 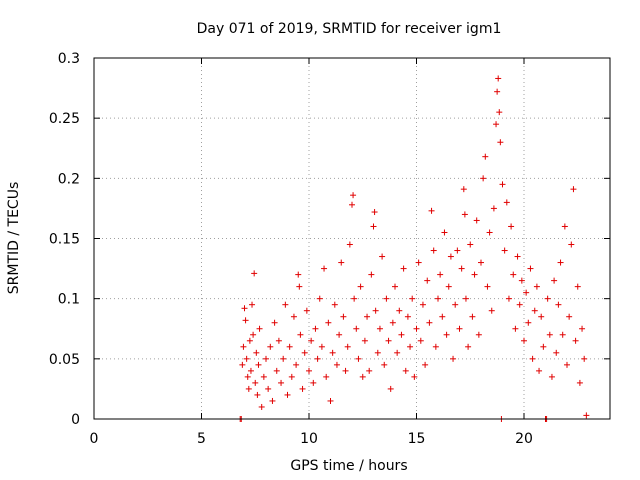 What do you see at coordinates (69, 300) in the screenshot?
I see `y-tick-label: 0.1` at bounding box center [69, 300].